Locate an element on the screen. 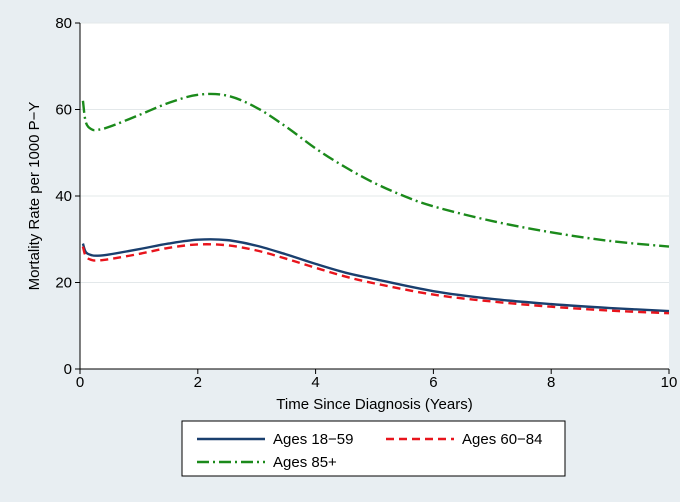  legend-label-2: Ages 85+ is located at coordinates (305, 462).